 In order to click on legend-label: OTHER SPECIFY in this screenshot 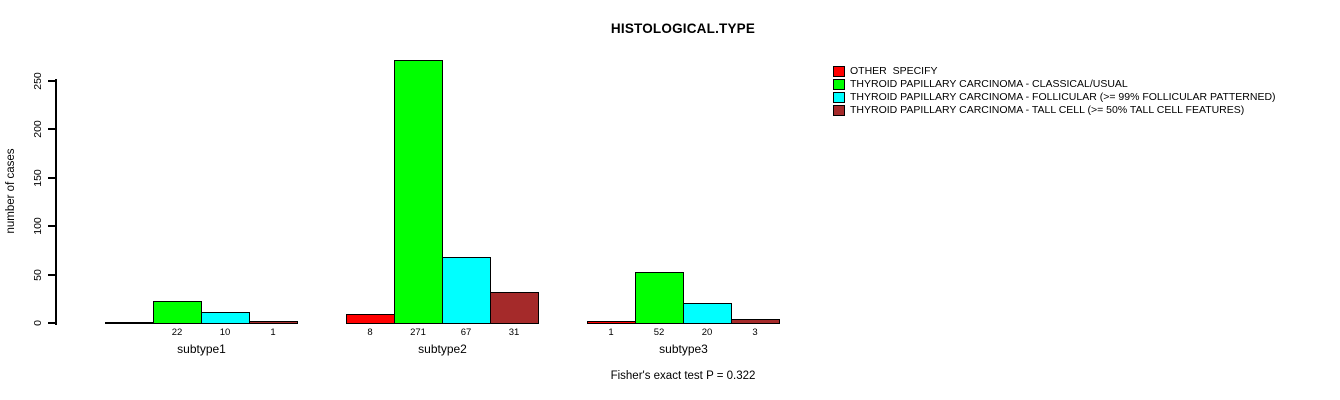, I will do `click(894, 71)`.